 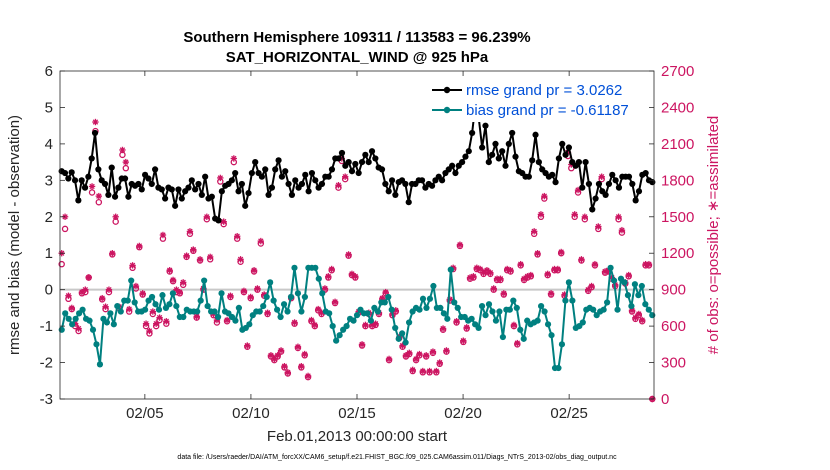 I want to click on obs-possible-marker, so click(x=65, y=229).